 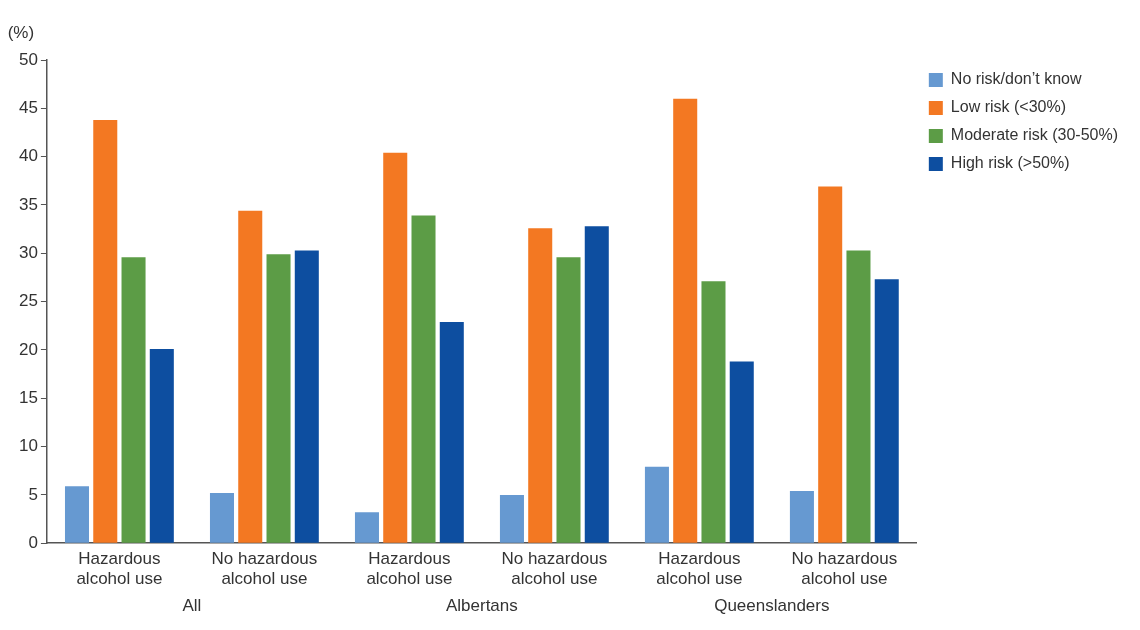 I want to click on y-tick-label: 45, so click(x=28, y=108).